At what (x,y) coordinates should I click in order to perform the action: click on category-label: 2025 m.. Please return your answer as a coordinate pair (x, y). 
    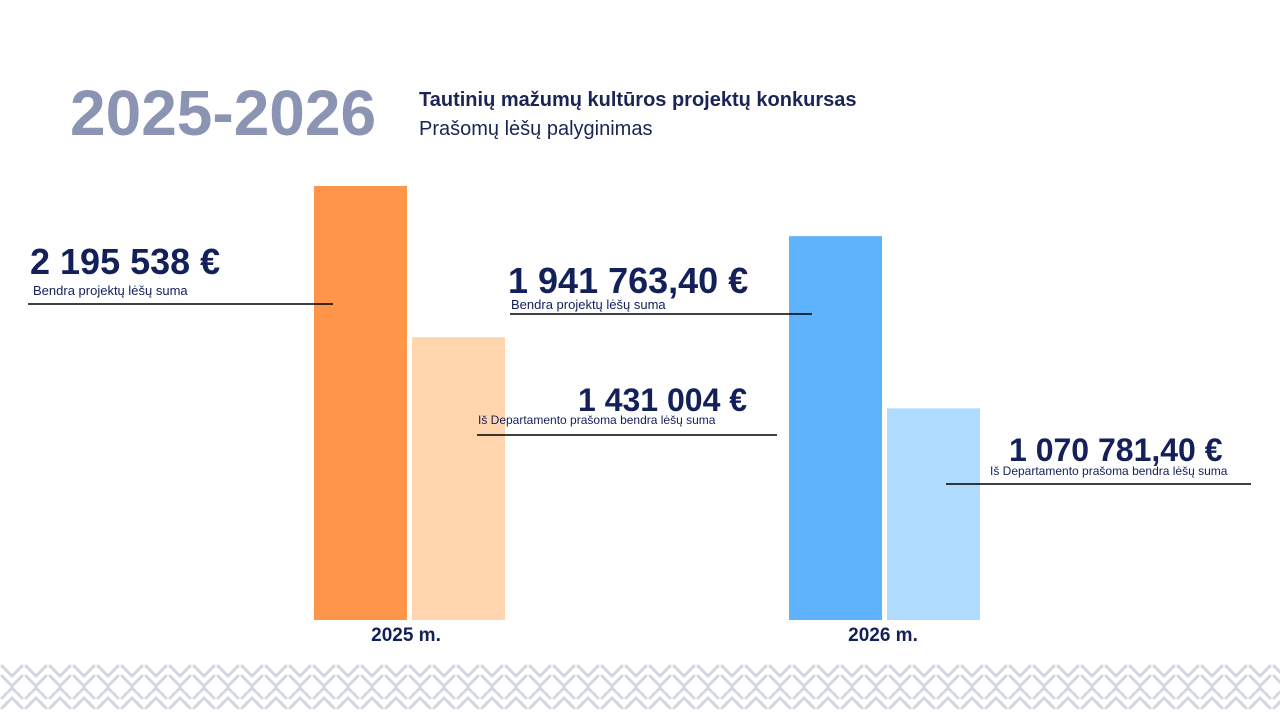
    Looking at the image, I should click on (406, 635).